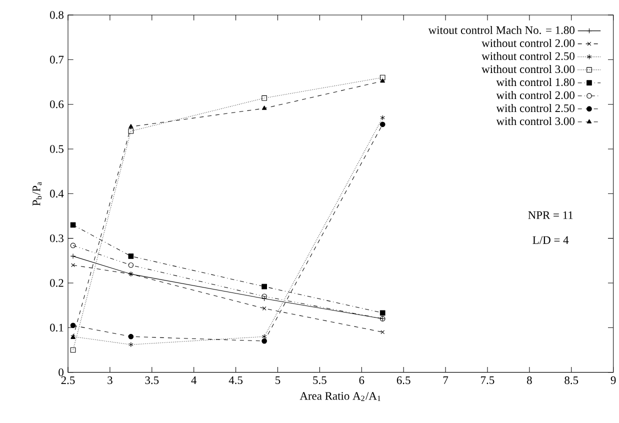 The height and width of the screenshot is (423, 619). What do you see at coordinates (535, 121) in the screenshot?
I see `legend-label: with control 3.00` at bounding box center [535, 121].